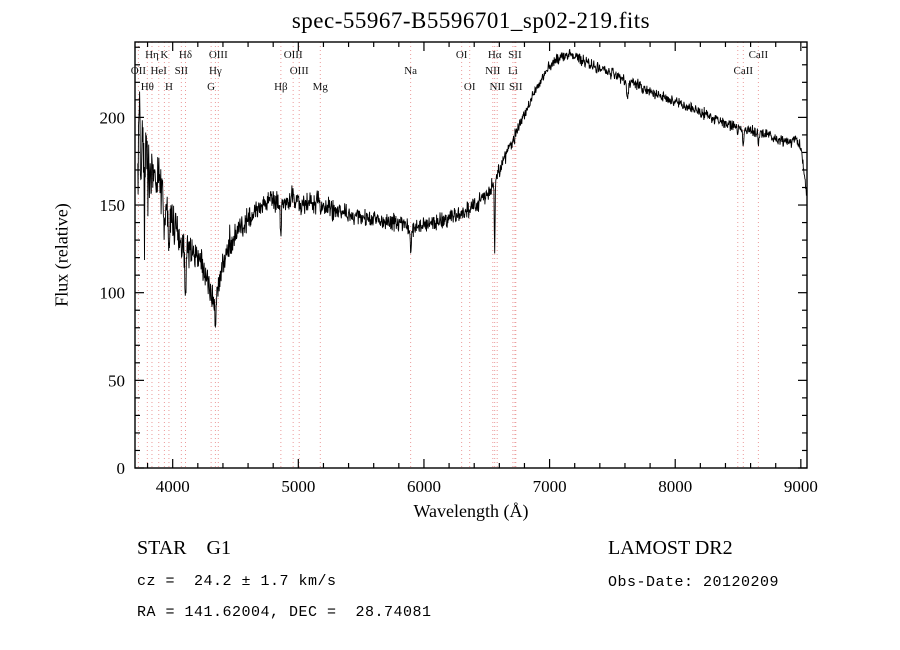 This screenshot has height=650, width=900. I want to click on spectral-line-label: G, so click(211, 87).